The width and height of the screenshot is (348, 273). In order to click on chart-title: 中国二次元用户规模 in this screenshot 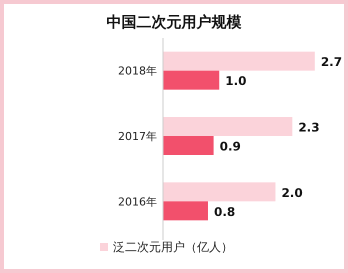, I will do `click(174, 22)`.